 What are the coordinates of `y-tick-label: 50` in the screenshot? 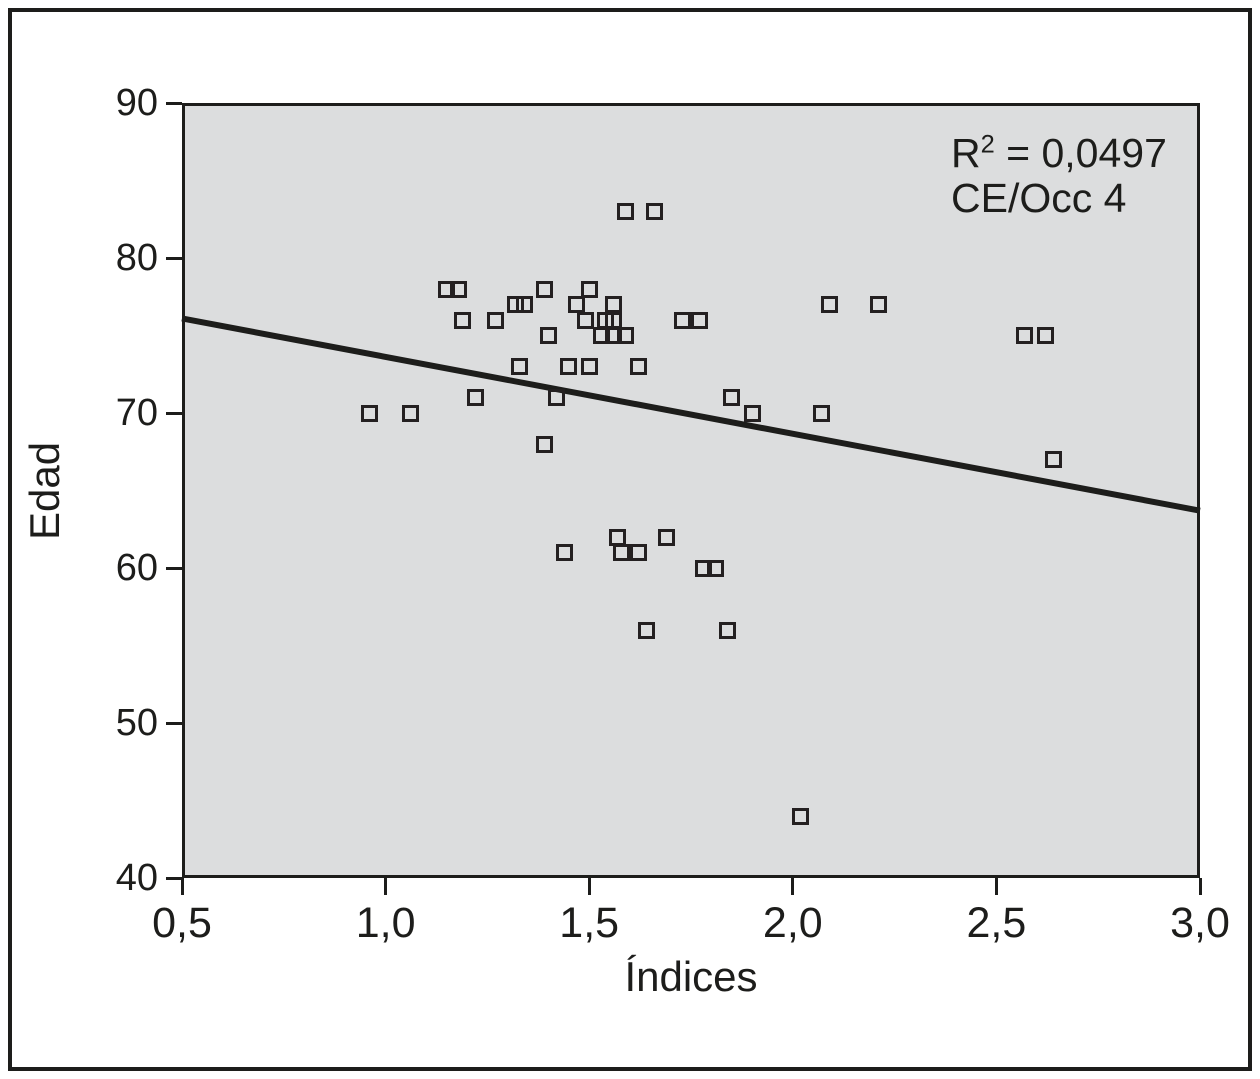 It's located at (136, 723).